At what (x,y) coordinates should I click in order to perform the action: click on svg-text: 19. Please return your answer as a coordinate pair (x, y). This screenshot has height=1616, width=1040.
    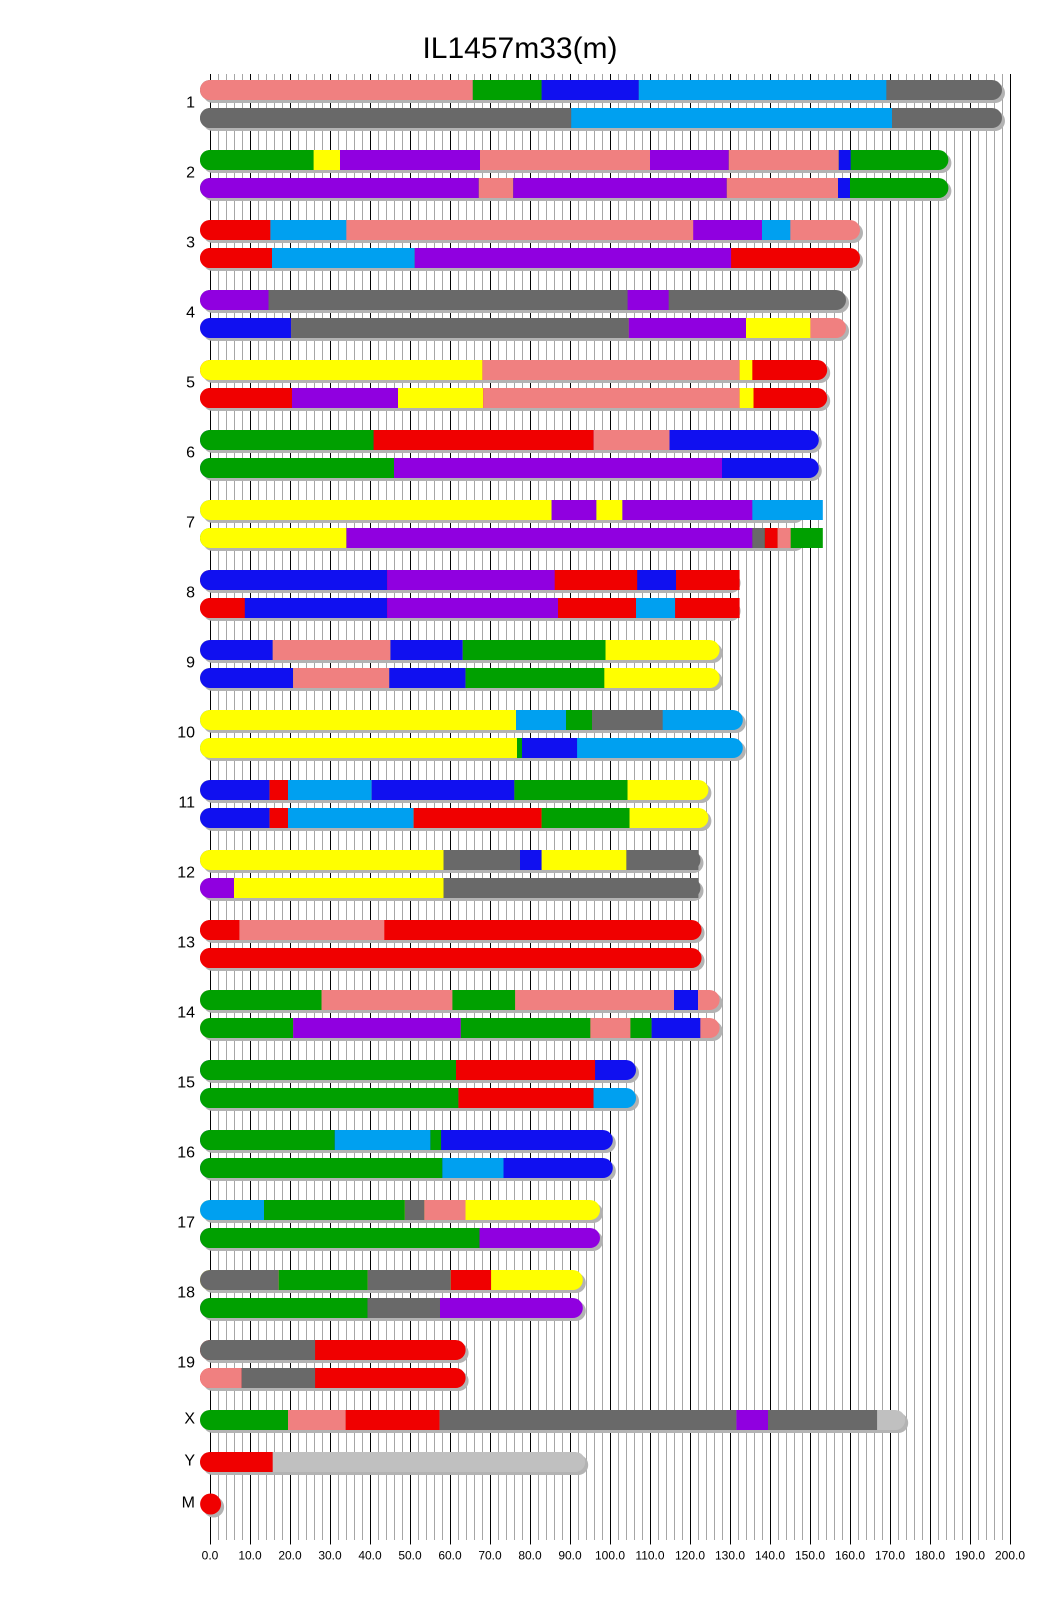
    Looking at the image, I should click on (186, 1363).